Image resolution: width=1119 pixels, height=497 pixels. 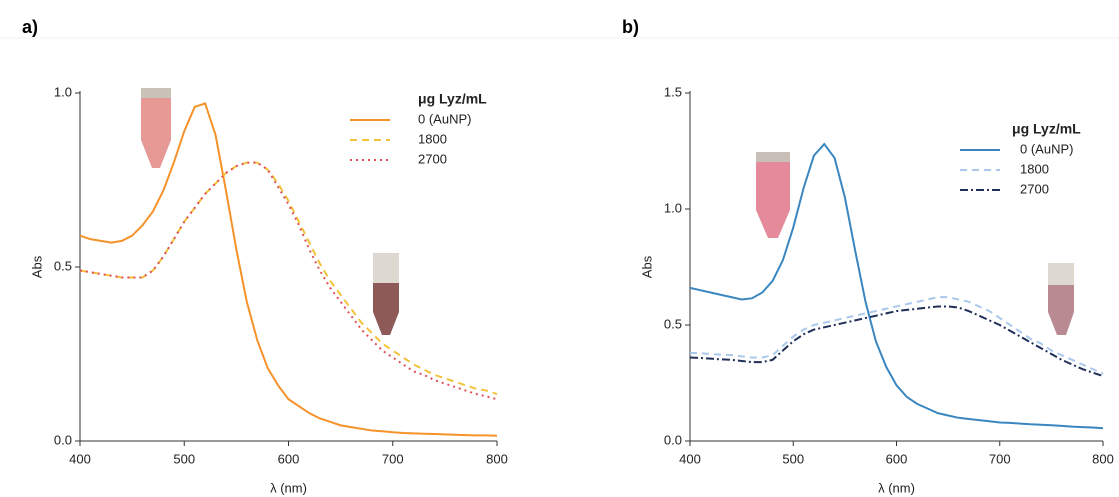 I want to click on panel-label: a), so click(x=30, y=27).